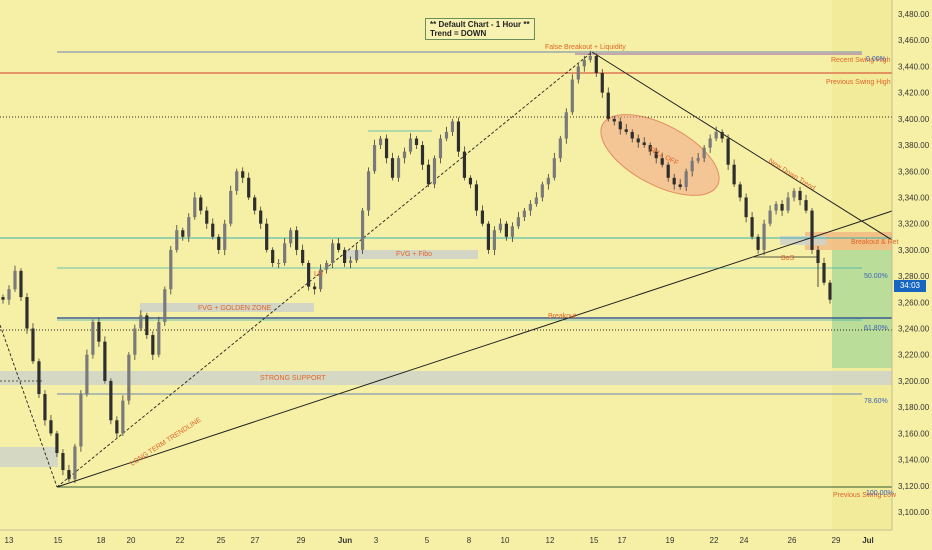 This screenshot has width=932, height=550. I want to click on y-tick-label: 3,400.00, so click(914, 119).